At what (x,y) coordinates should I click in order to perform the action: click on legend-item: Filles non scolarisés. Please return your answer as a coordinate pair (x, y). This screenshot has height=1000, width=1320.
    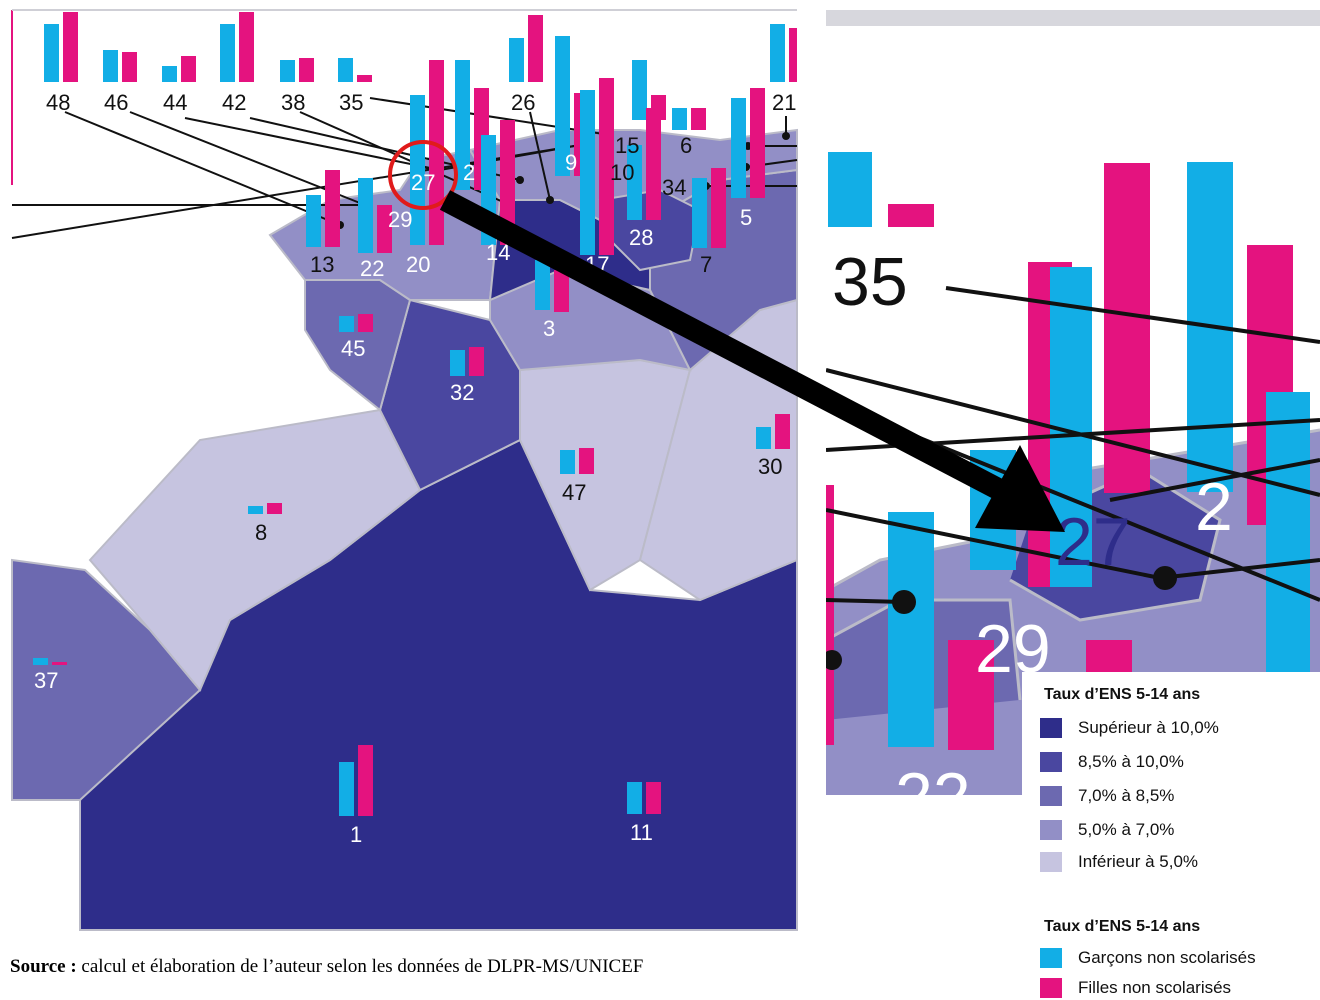
    Looking at the image, I should click on (1135, 988).